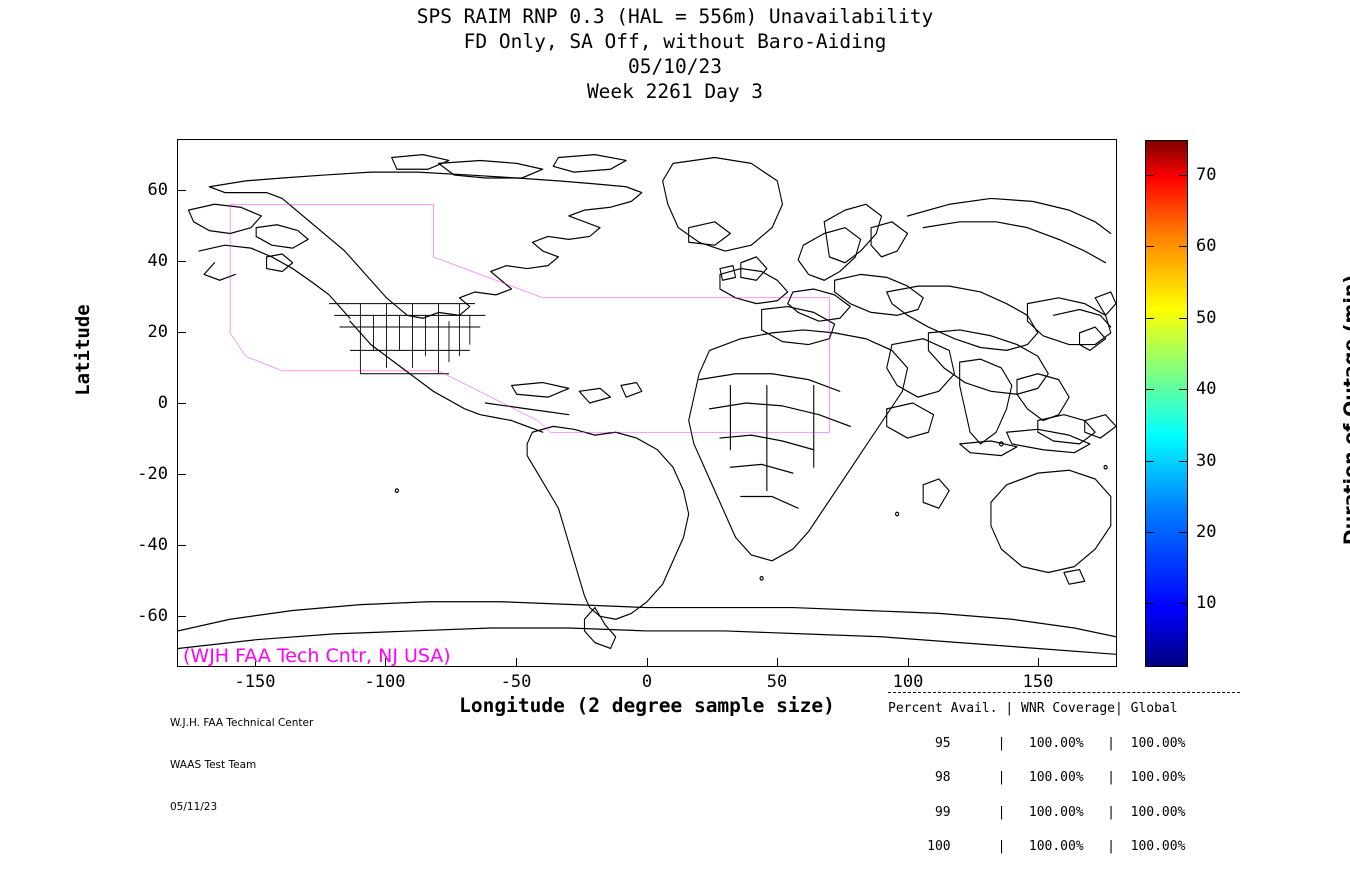  What do you see at coordinates (1206, 603) in the screenshot?
I see `colorbar-label-10: 10` at bounding box center [1206, 603].